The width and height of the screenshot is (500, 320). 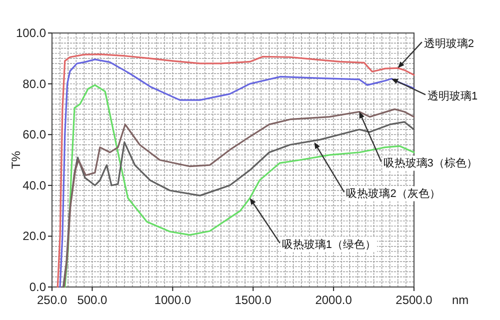 I want to click on x-tick-label: 2500.0, so click(x=414, y=300).